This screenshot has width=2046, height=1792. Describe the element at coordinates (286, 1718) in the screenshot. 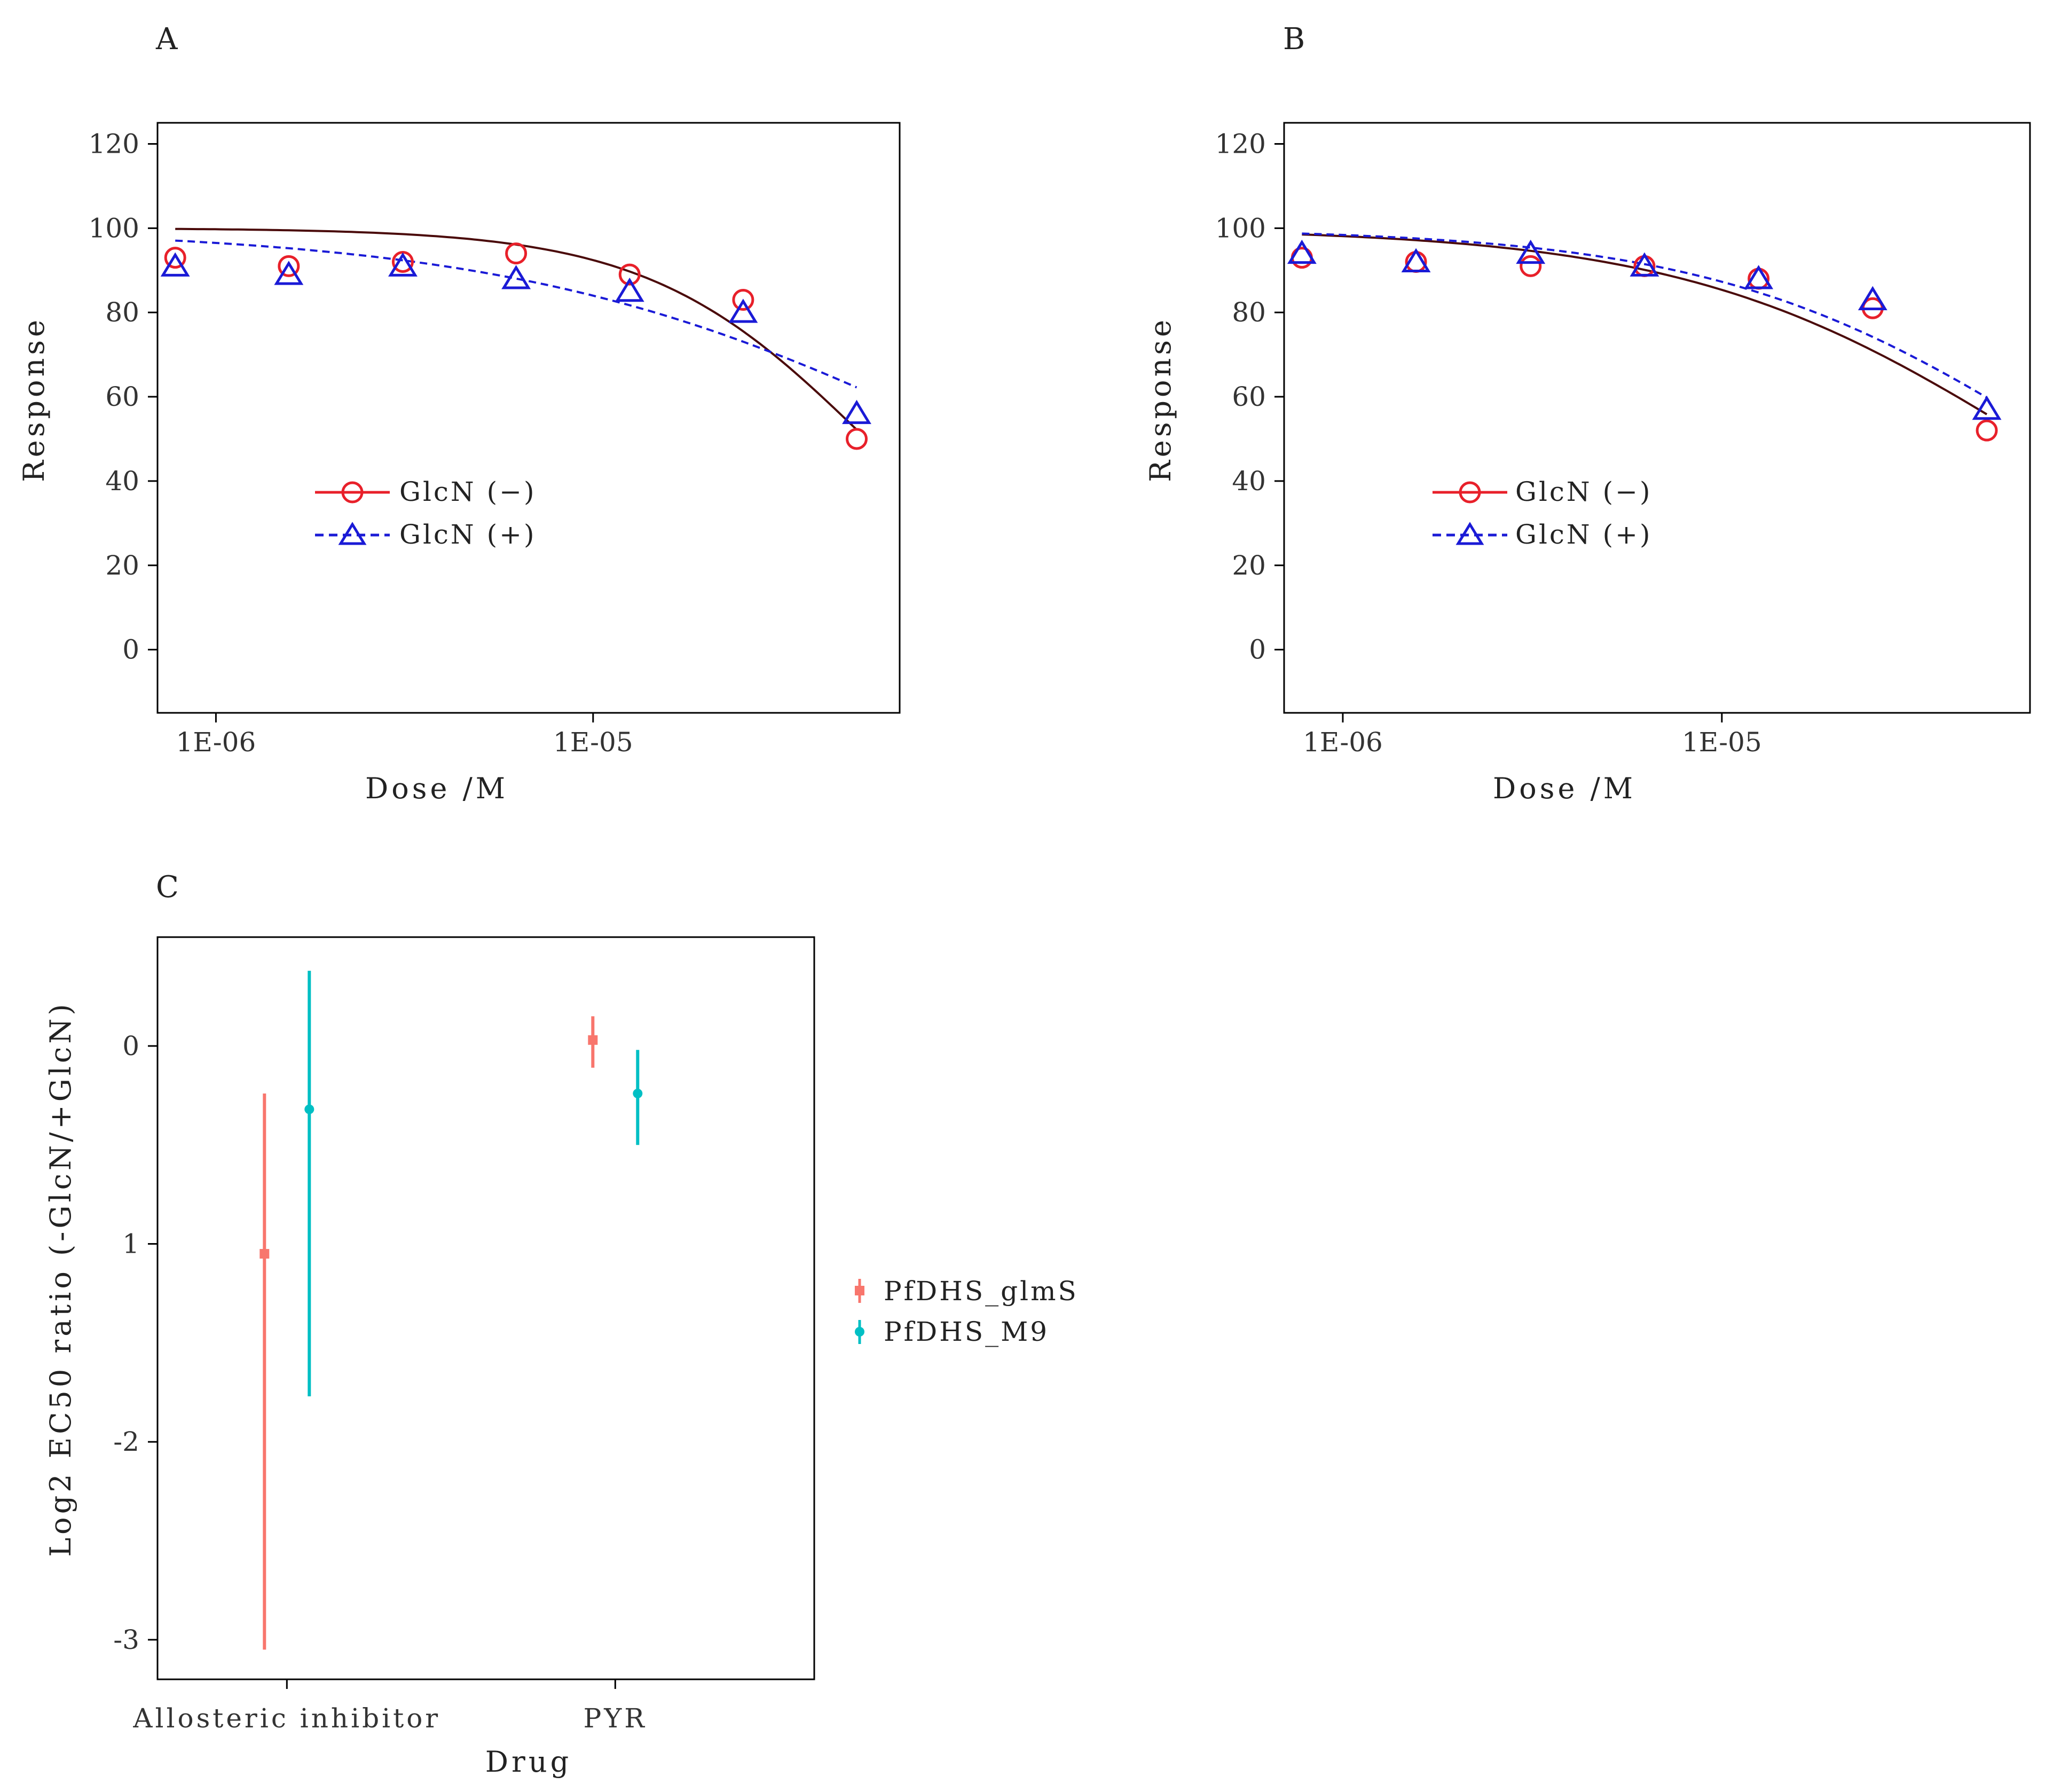

I see `x-tick-label: Allosteric inhibitor` at that location.